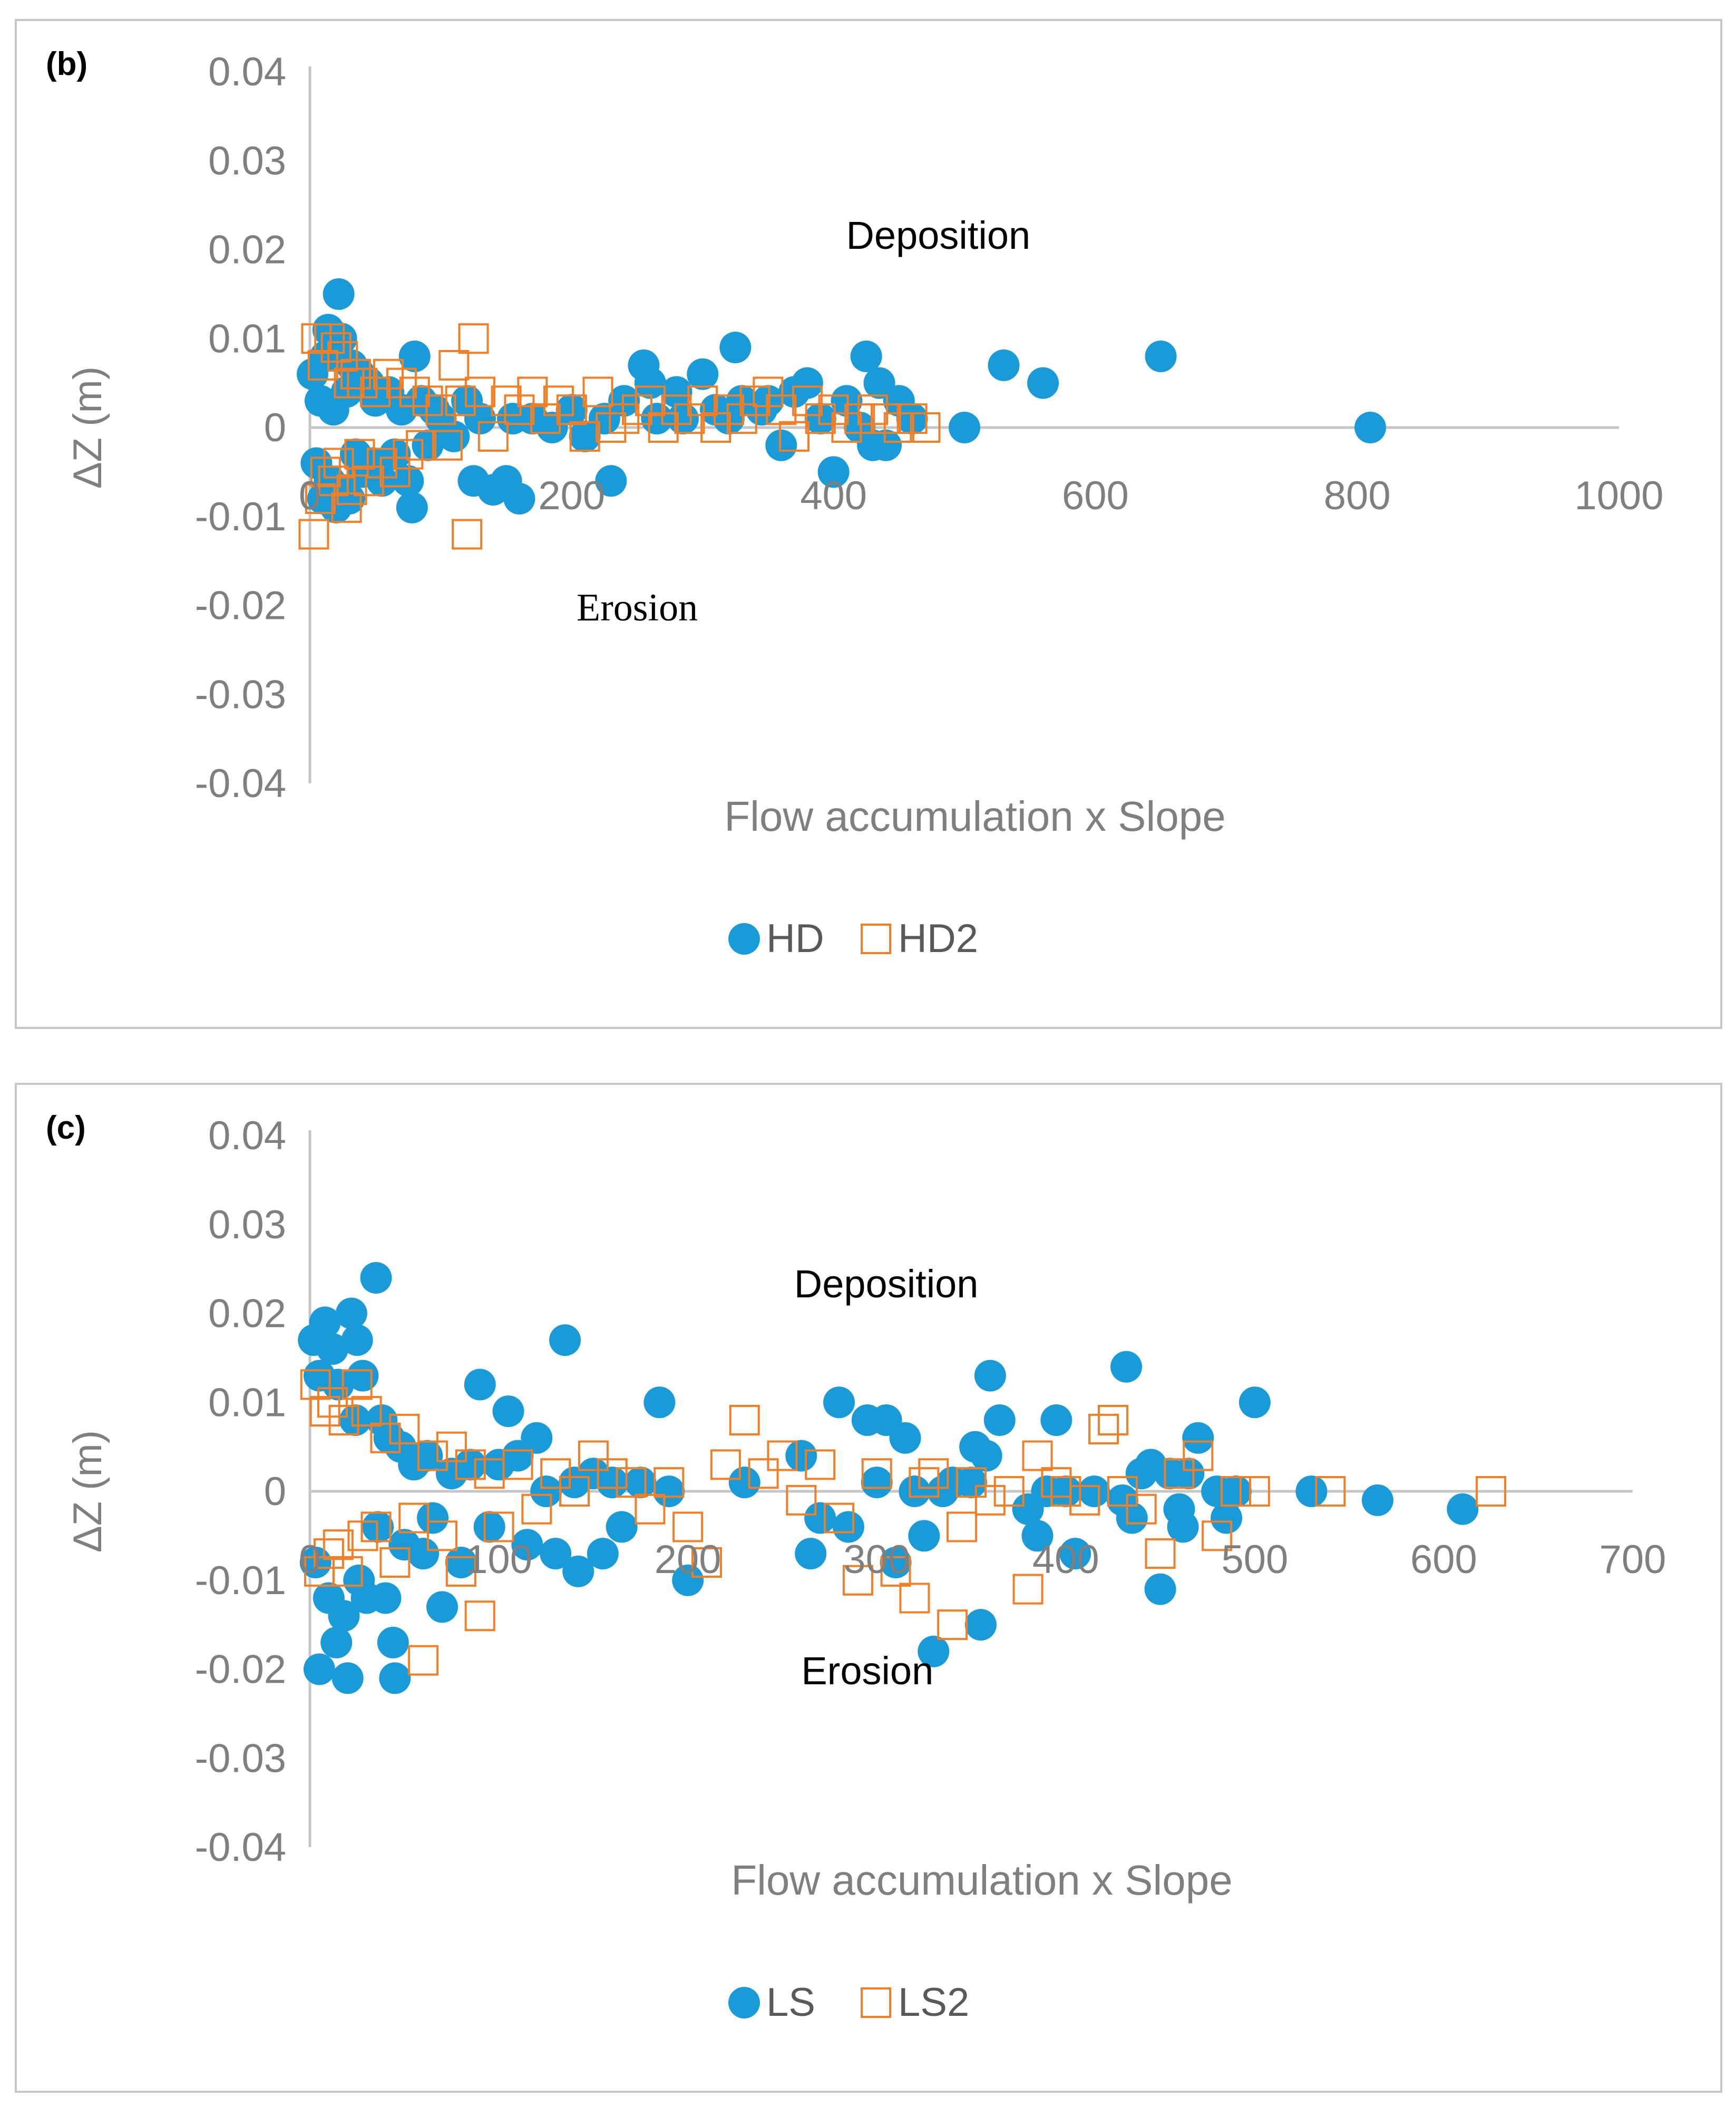 This screenshot has height=2106, width=1736. What do you see at coordinates (1358, 496) in the screenshot?
I see `x-tick-label: 800` at bounding box center [1358, 496].